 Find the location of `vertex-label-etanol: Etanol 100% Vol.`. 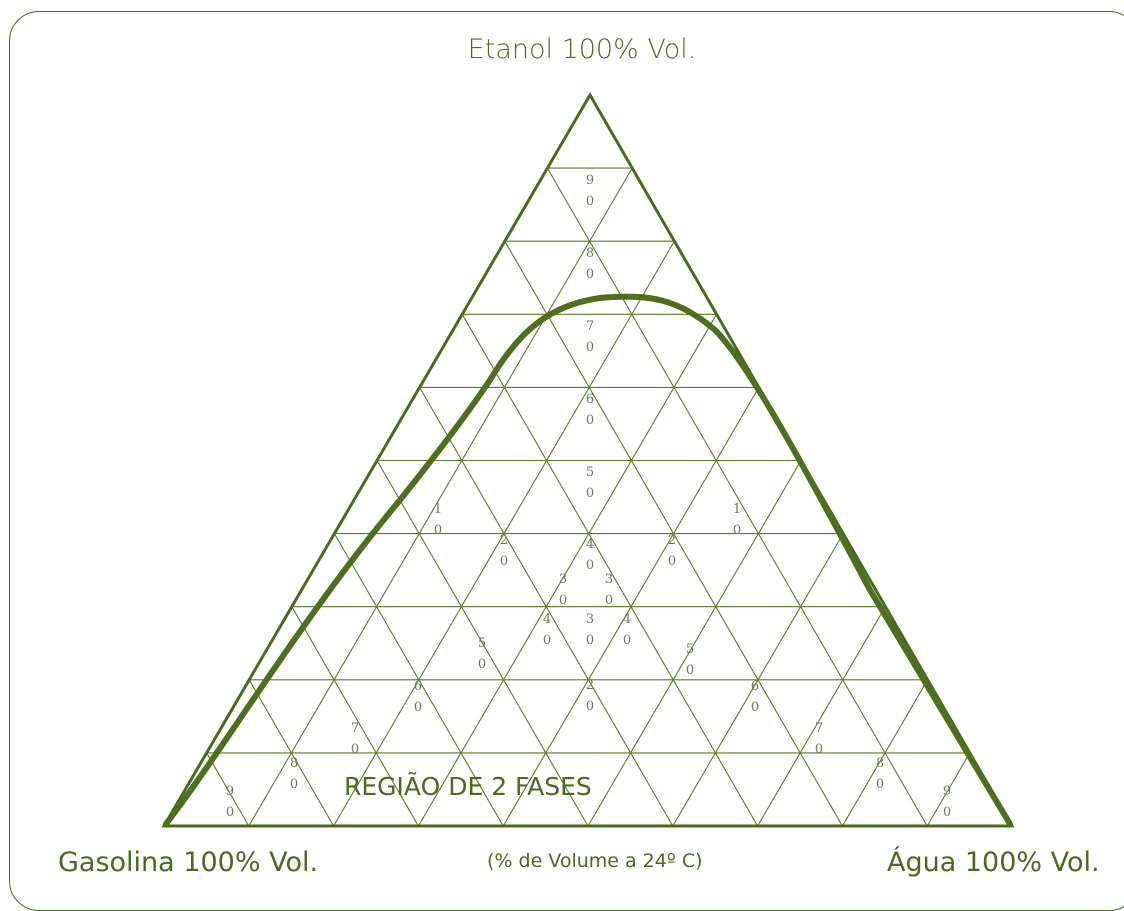

vertex-label-etanol: Etanol 100% Vol. is located at coordinates (582, 49).